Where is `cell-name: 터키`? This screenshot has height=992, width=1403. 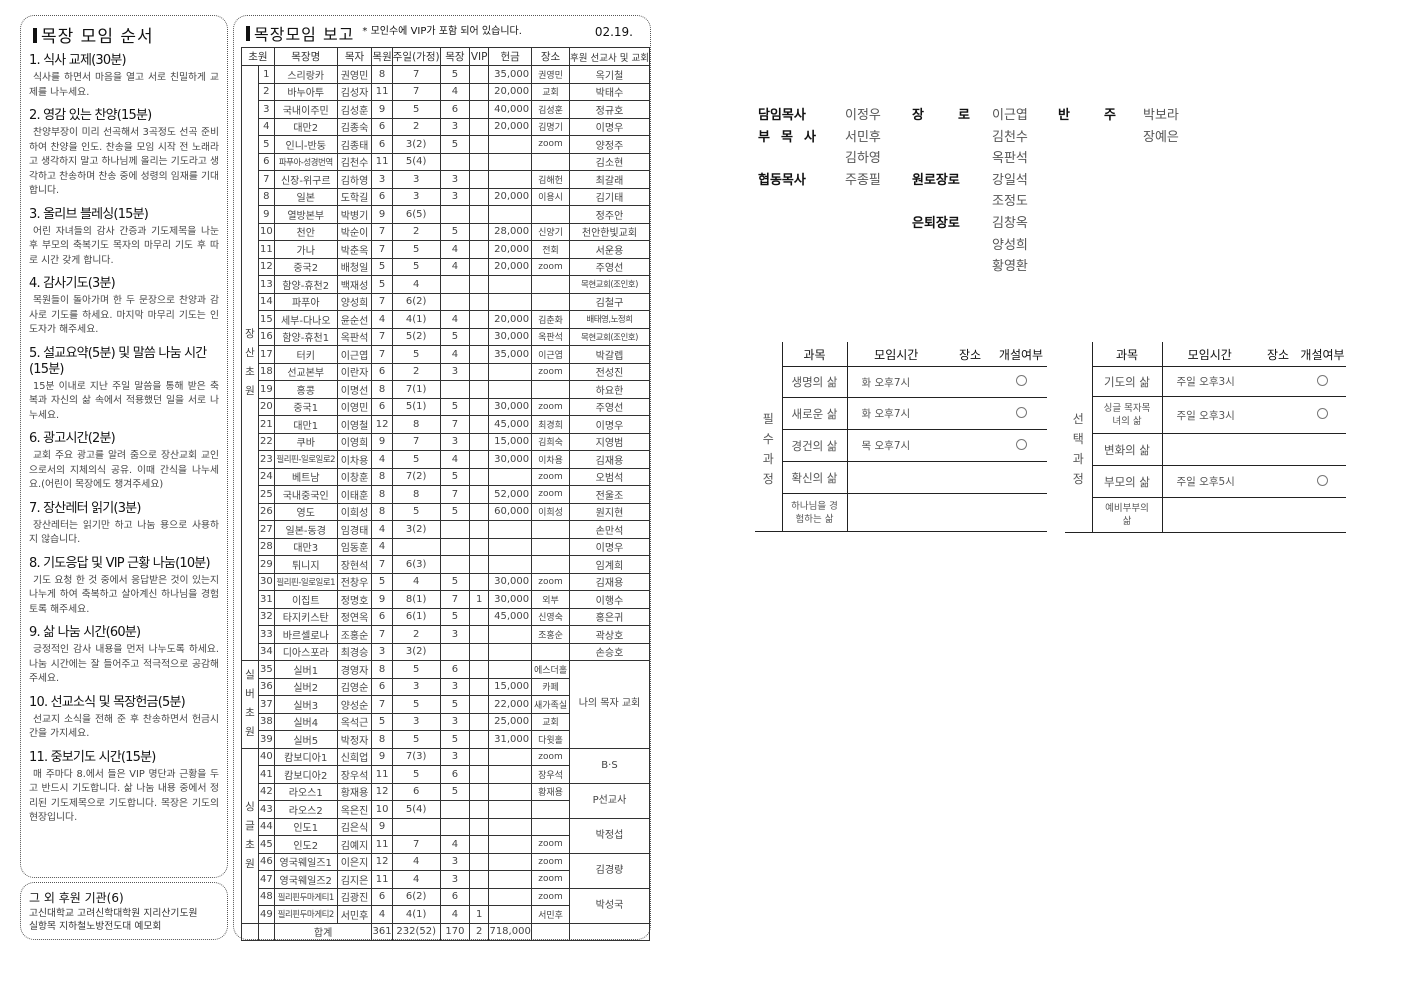 cell-name: 터키 is located at coordinates (305, 354).